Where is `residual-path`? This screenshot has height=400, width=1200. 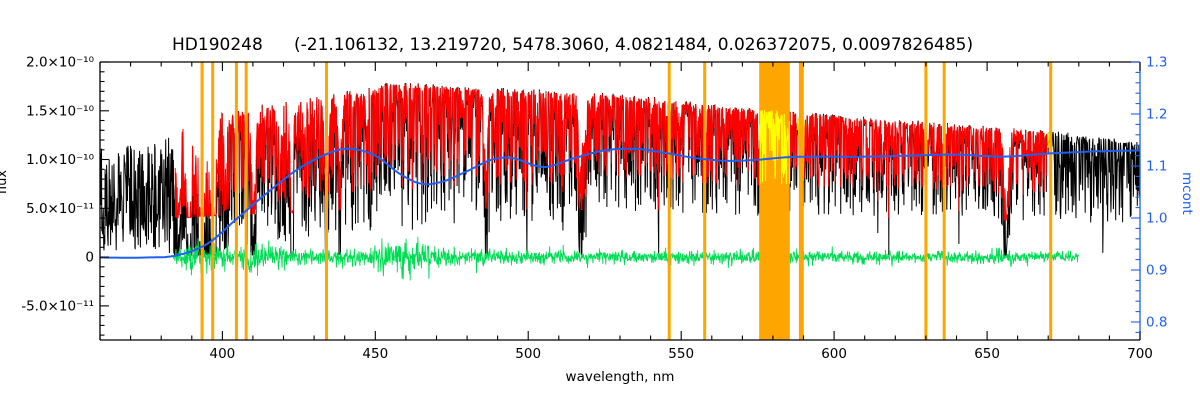
residual-path is located at coordinates (626, 258).